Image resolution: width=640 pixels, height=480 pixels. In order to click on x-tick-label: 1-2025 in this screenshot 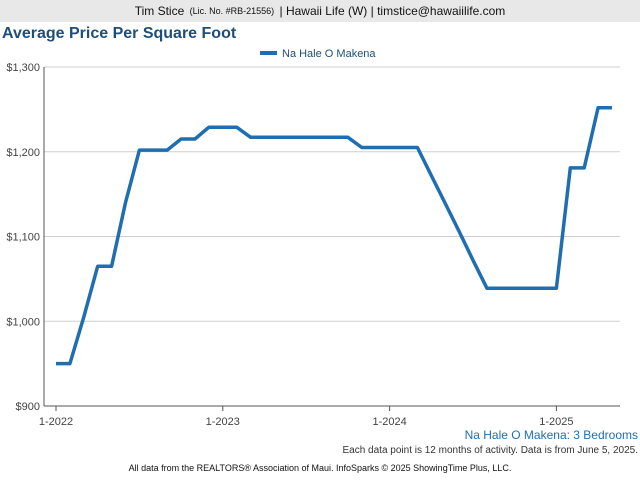, I will do `click(556, 422)`.